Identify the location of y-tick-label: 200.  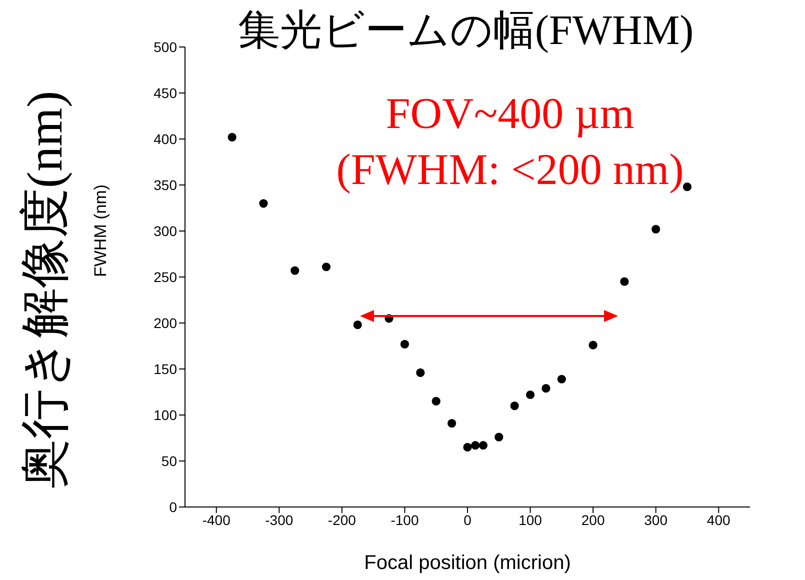
(166, 322).